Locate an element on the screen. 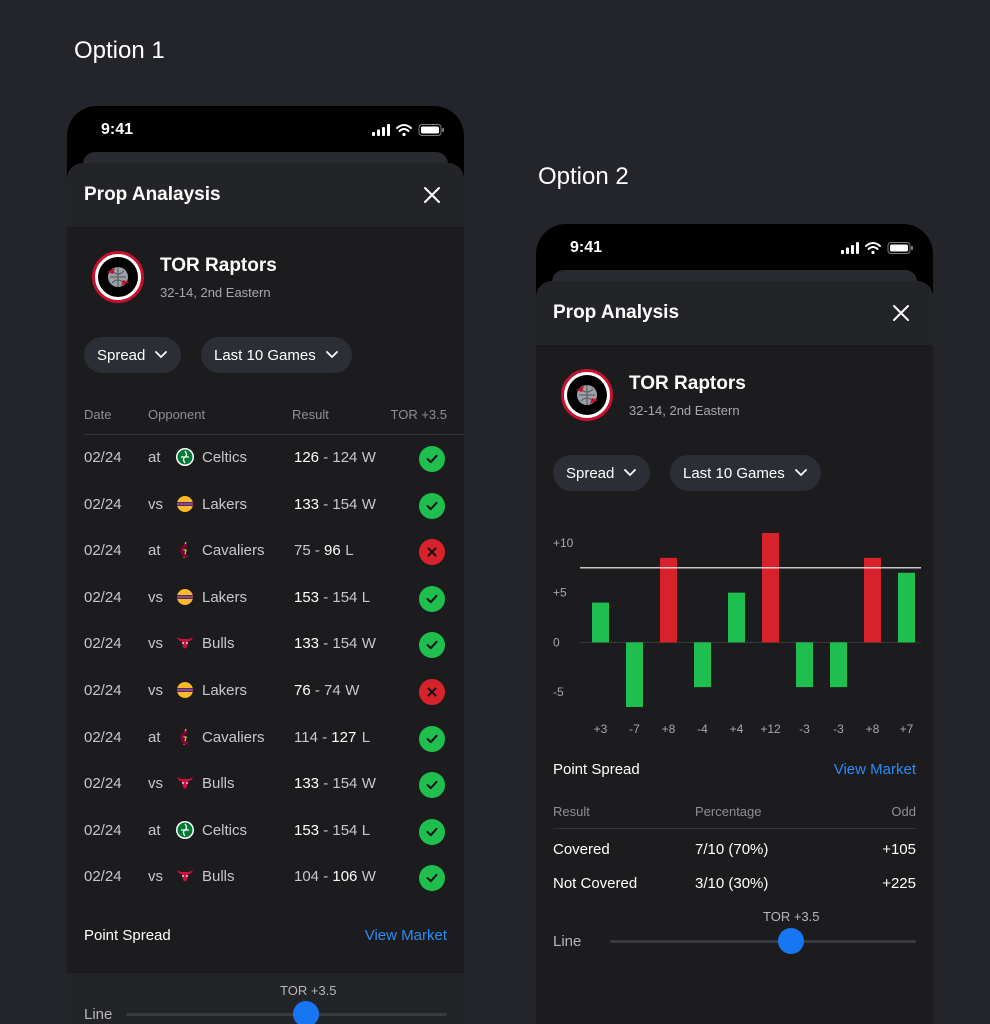 This screenshot has height=1024, width=990. battery-icon is located at coordinates (900, 248).